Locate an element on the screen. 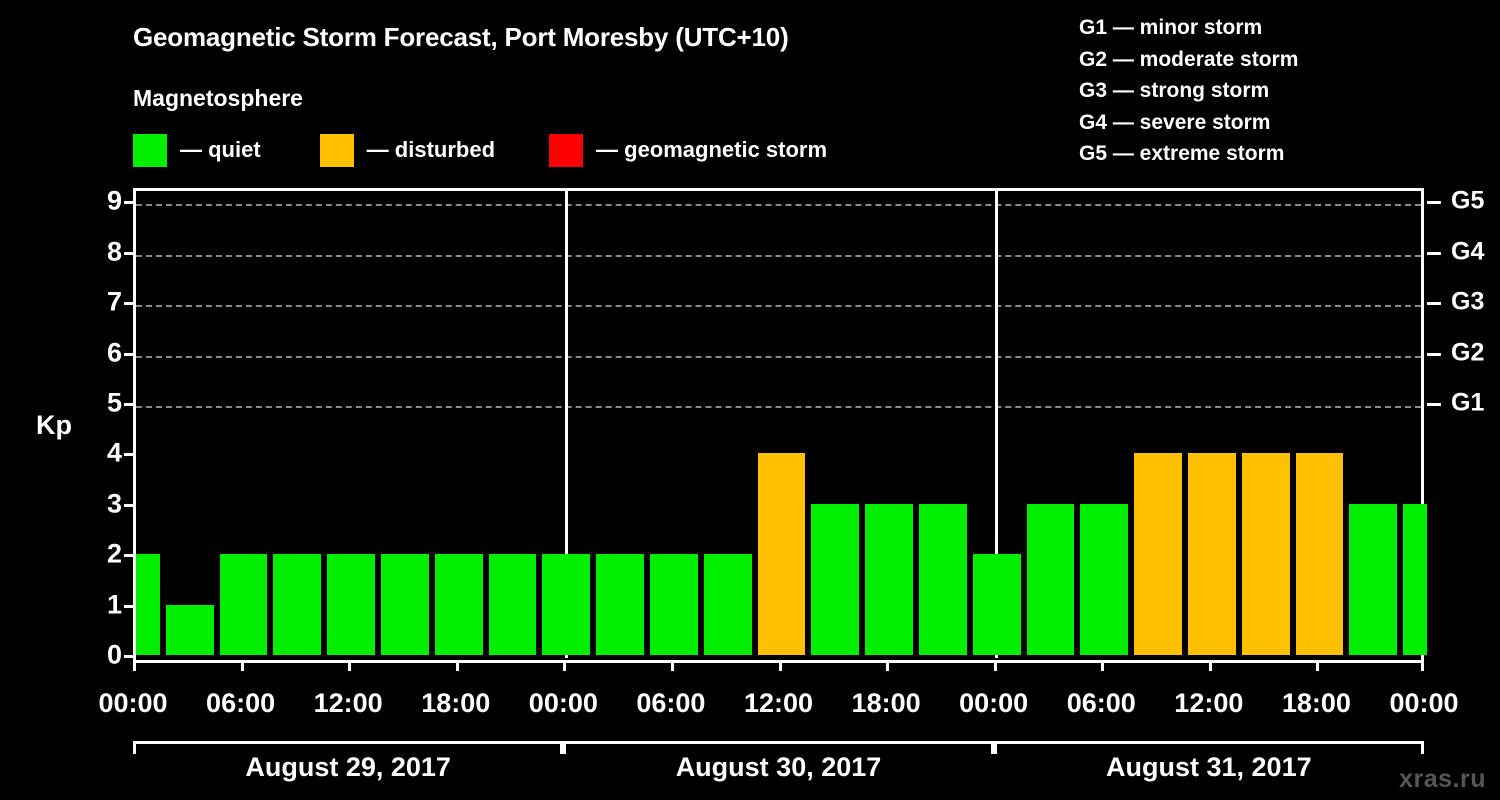 The height and width of the screenshot is (800, 1500). g-scale-row-4: G4 — severe storm is located at coordinates (1175, 122).